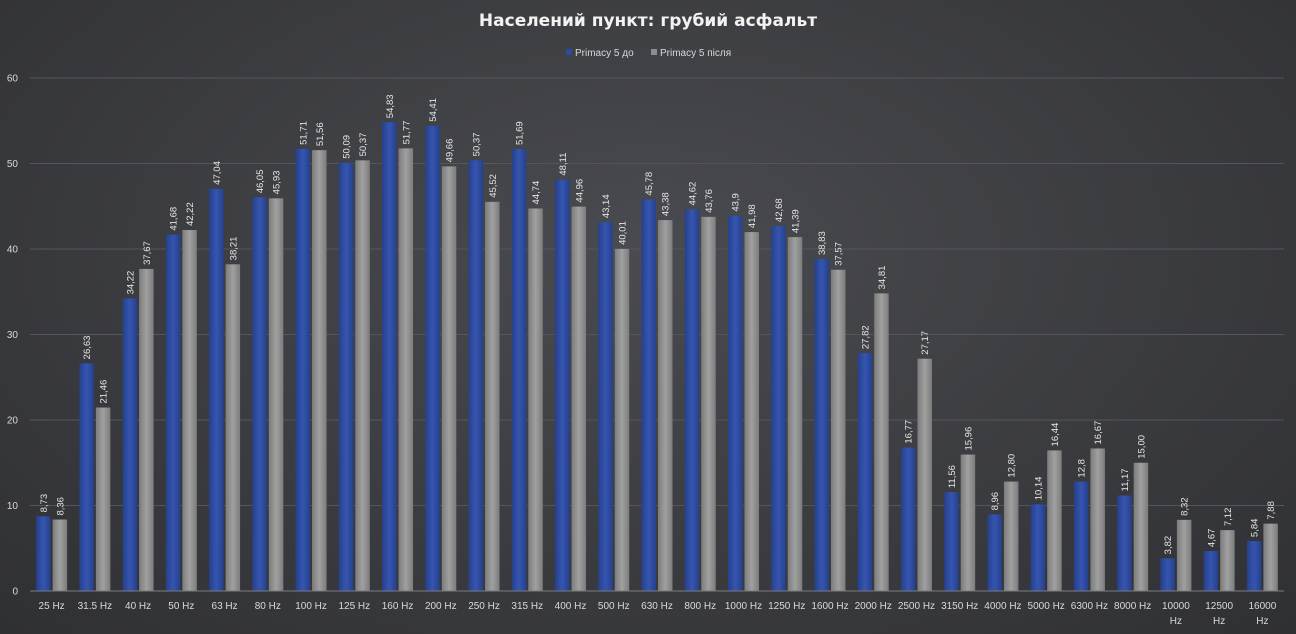 Image resolution: width=1296 pixels, height=634 pixels. Describe the element at coordinates (347, 147) in the screenshot. I see `data-label-before: 50,09` at that location.